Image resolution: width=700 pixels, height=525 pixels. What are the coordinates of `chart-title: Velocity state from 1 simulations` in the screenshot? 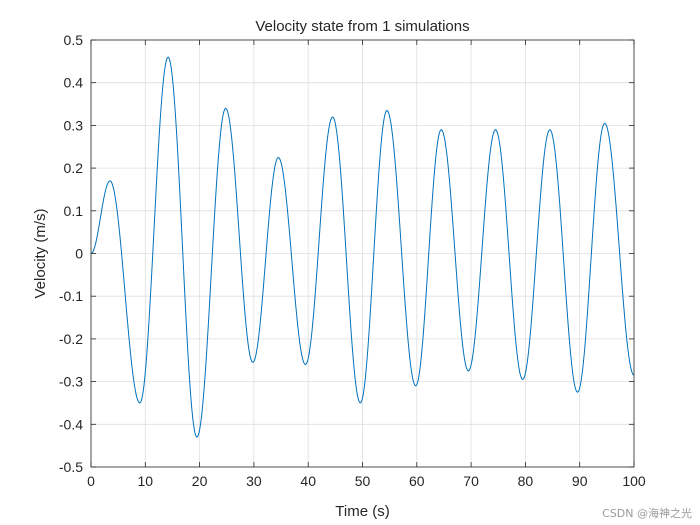 It's located at (362, 26).